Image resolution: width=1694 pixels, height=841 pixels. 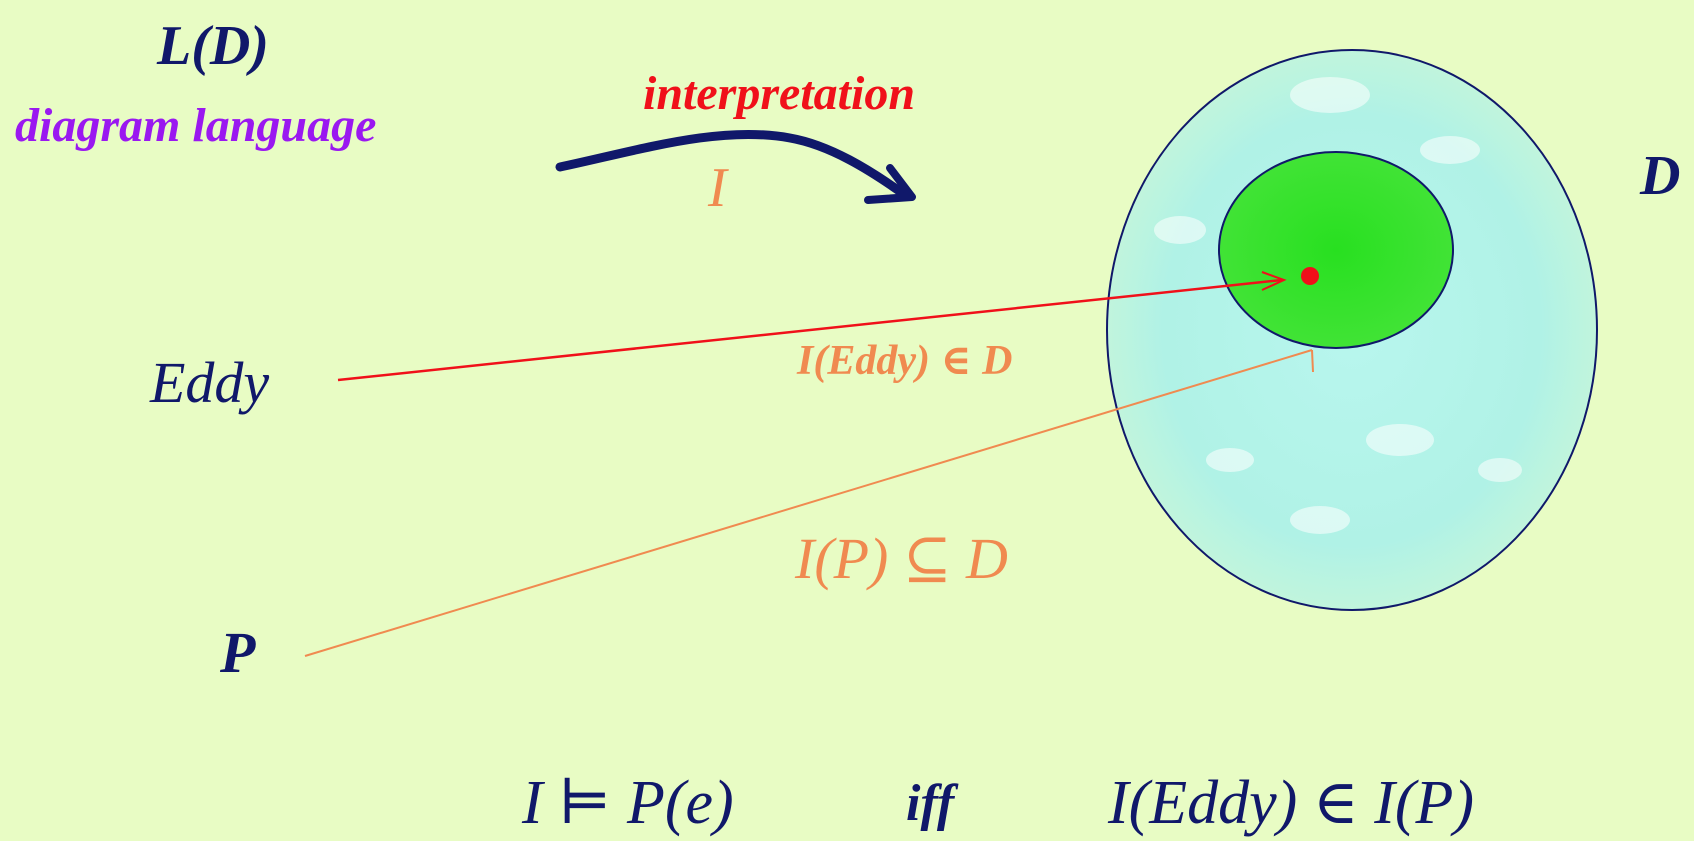 What do you see at coordinates (810, 330) in the screenshot?
I see `eddy-mapping-line` at bounding box center [810, 330].